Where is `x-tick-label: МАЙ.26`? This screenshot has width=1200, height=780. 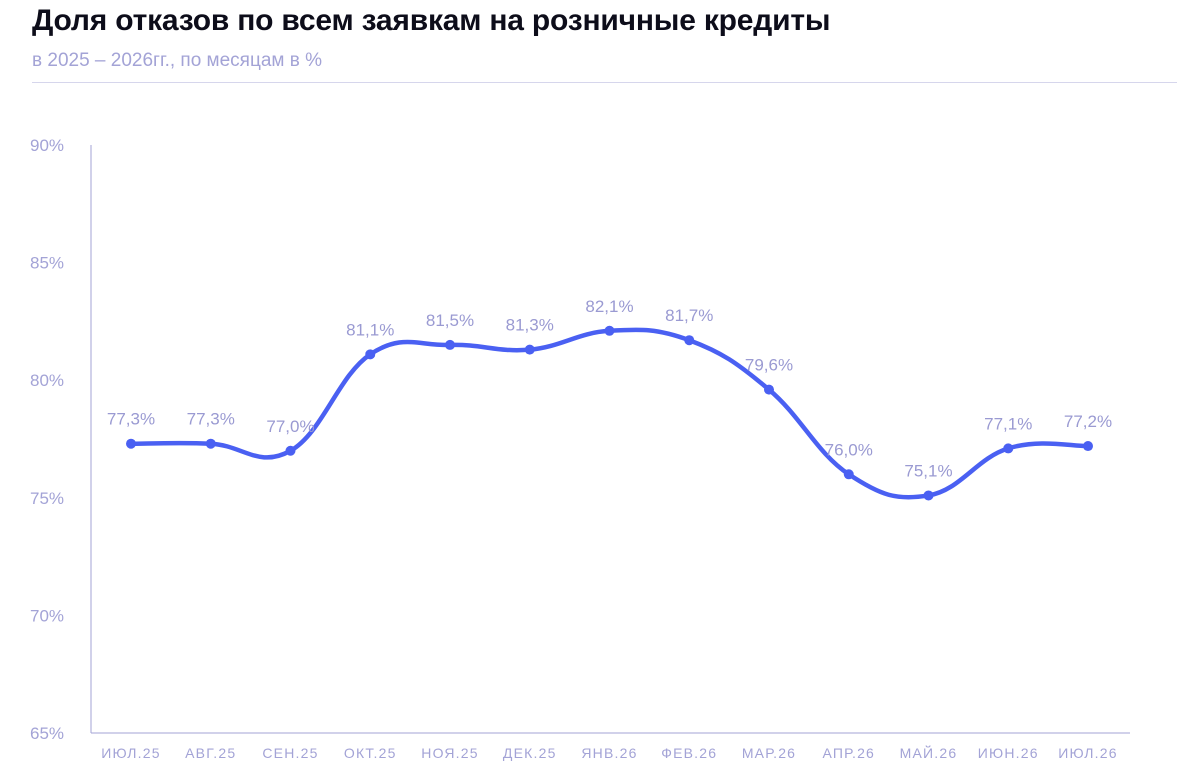 x-tick-label: МАЙ.26 is located at coordinates (929, 752).